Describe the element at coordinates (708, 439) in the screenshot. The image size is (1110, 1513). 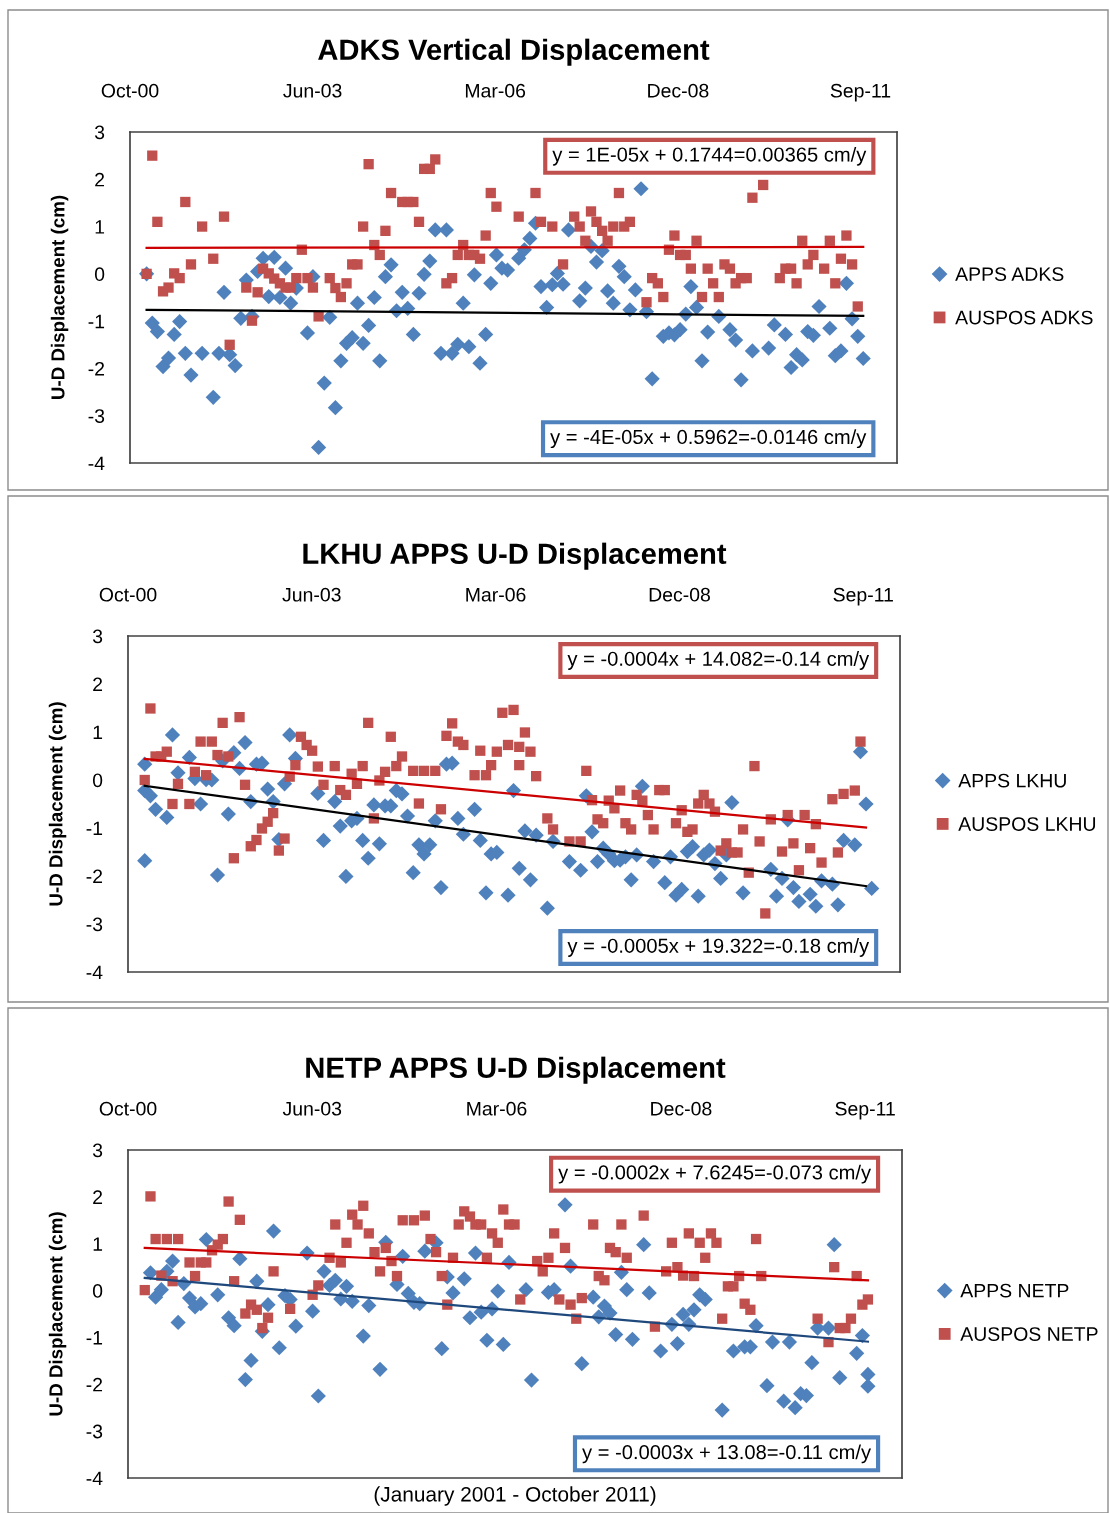
I see `annotation: y = -4E-05x + 0.5962=-0.0146 cm/y` at that location.